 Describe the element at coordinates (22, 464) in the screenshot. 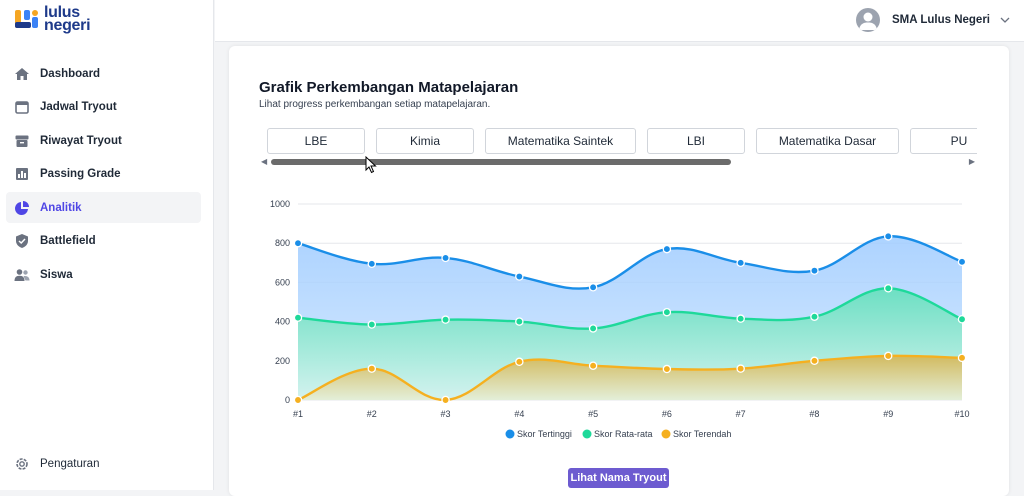

I see `gear-icon` at that location.